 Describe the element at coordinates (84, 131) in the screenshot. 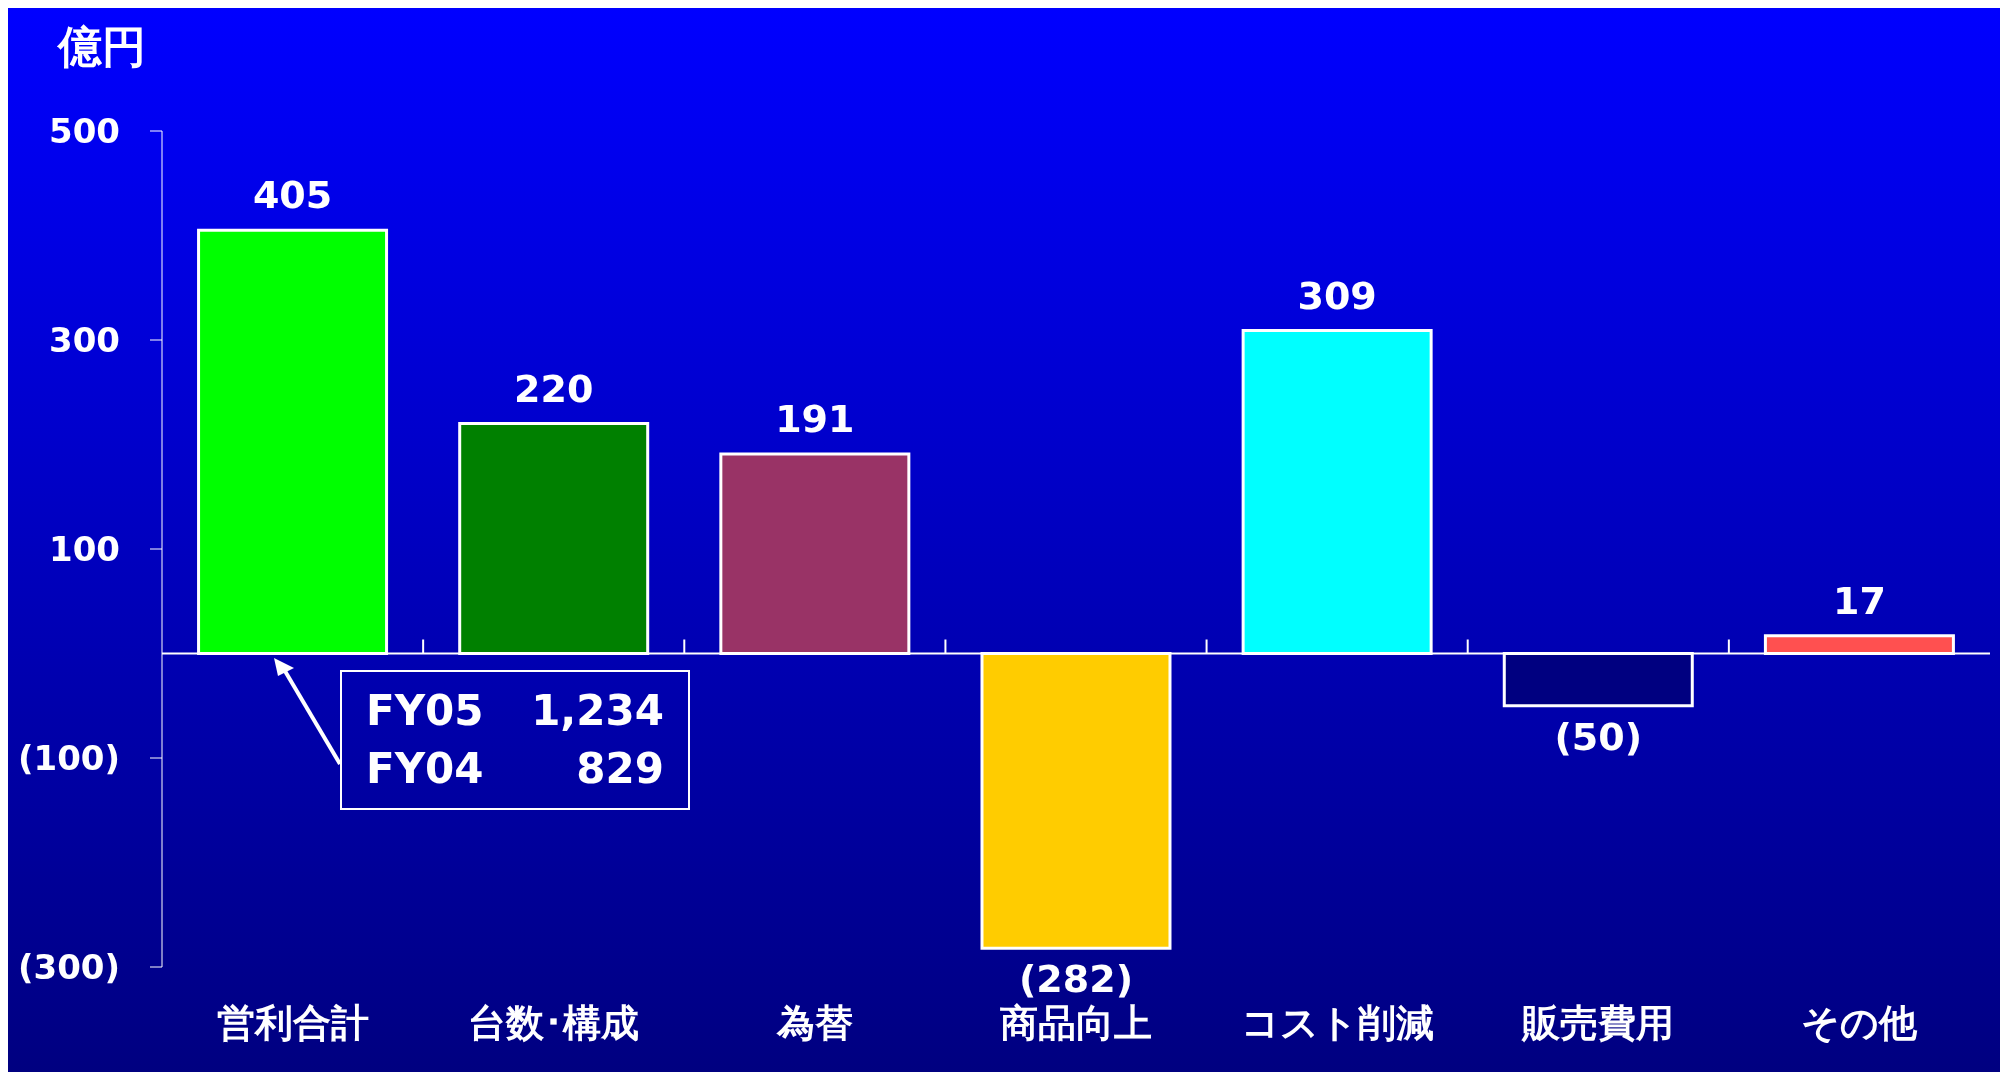

I see `y-tick-label: 500` at that location.